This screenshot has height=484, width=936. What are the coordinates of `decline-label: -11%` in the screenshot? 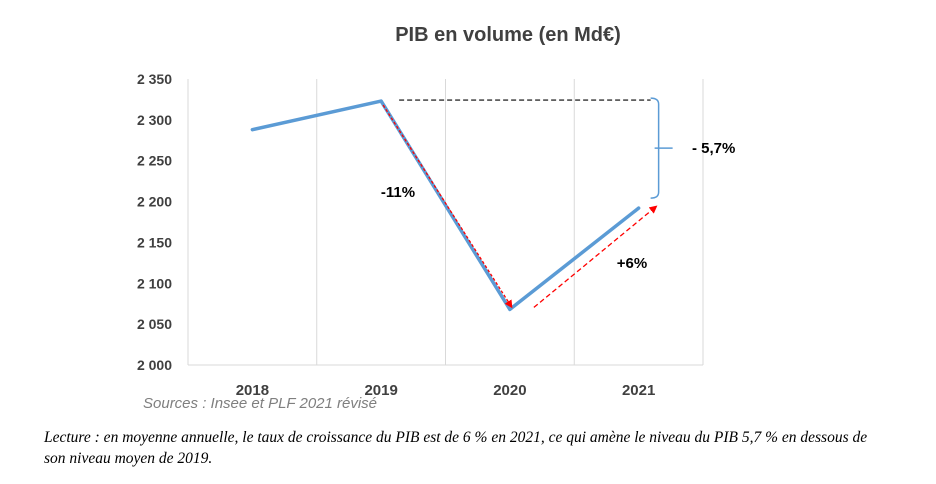 It's located at (398, 192).